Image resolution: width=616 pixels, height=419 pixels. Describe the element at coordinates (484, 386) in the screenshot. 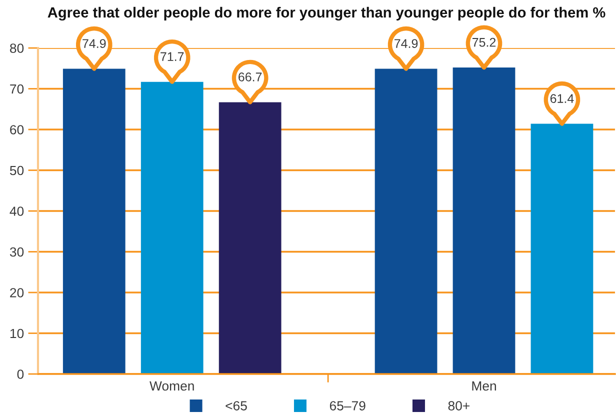

I see `x-tick-label: Men` at that location.